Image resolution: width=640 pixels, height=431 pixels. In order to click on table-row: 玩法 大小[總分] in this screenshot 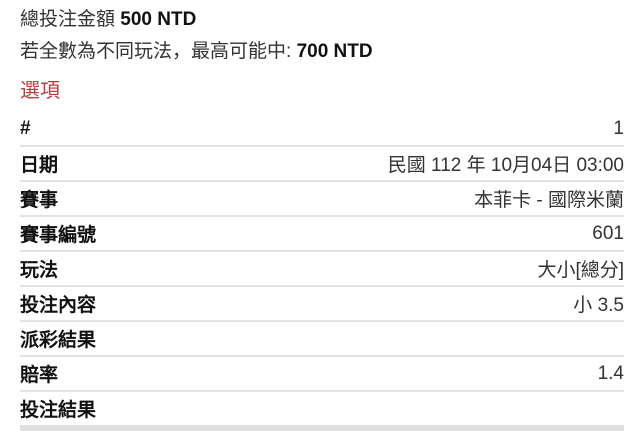, I will do `click(322, 269)`.